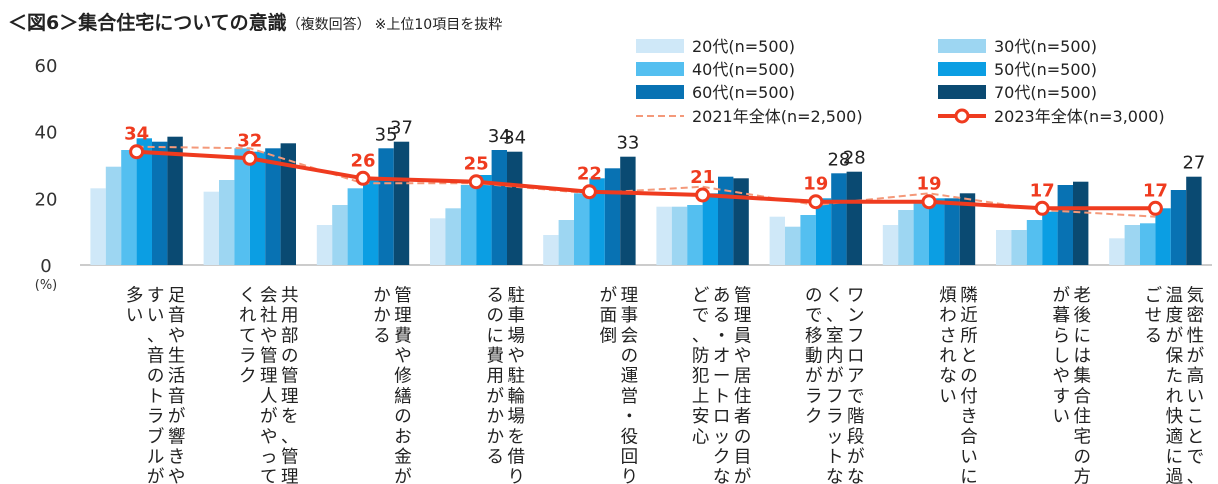 This screenshot has width=1218, height=484. What do you see at coordinates (835, 397) in the screenshot?
I see `svg-text: フ` at bounding box center [835, 397].